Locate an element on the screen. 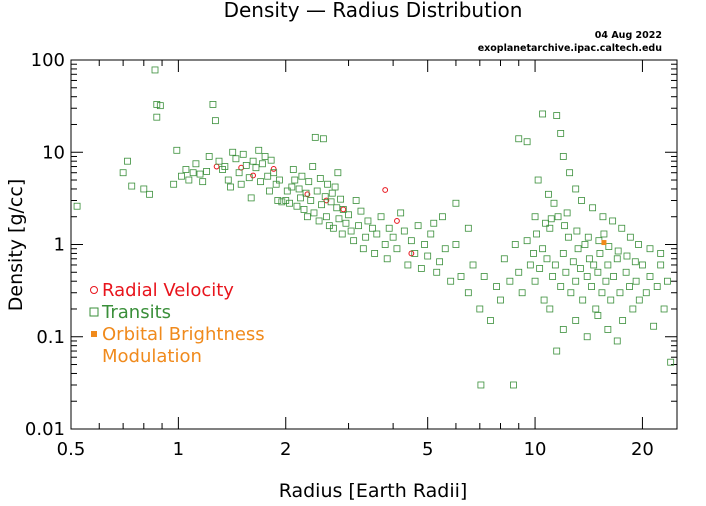  y-tick-label: 10 is located at coordinates (53, 152).